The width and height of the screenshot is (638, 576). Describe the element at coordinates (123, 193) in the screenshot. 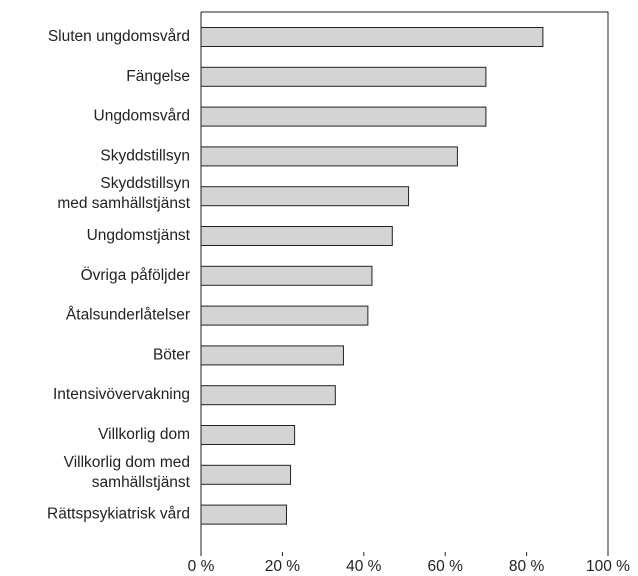

I see `y-tick-label: Skyddstillsyn med samhällstjänst` at that location.